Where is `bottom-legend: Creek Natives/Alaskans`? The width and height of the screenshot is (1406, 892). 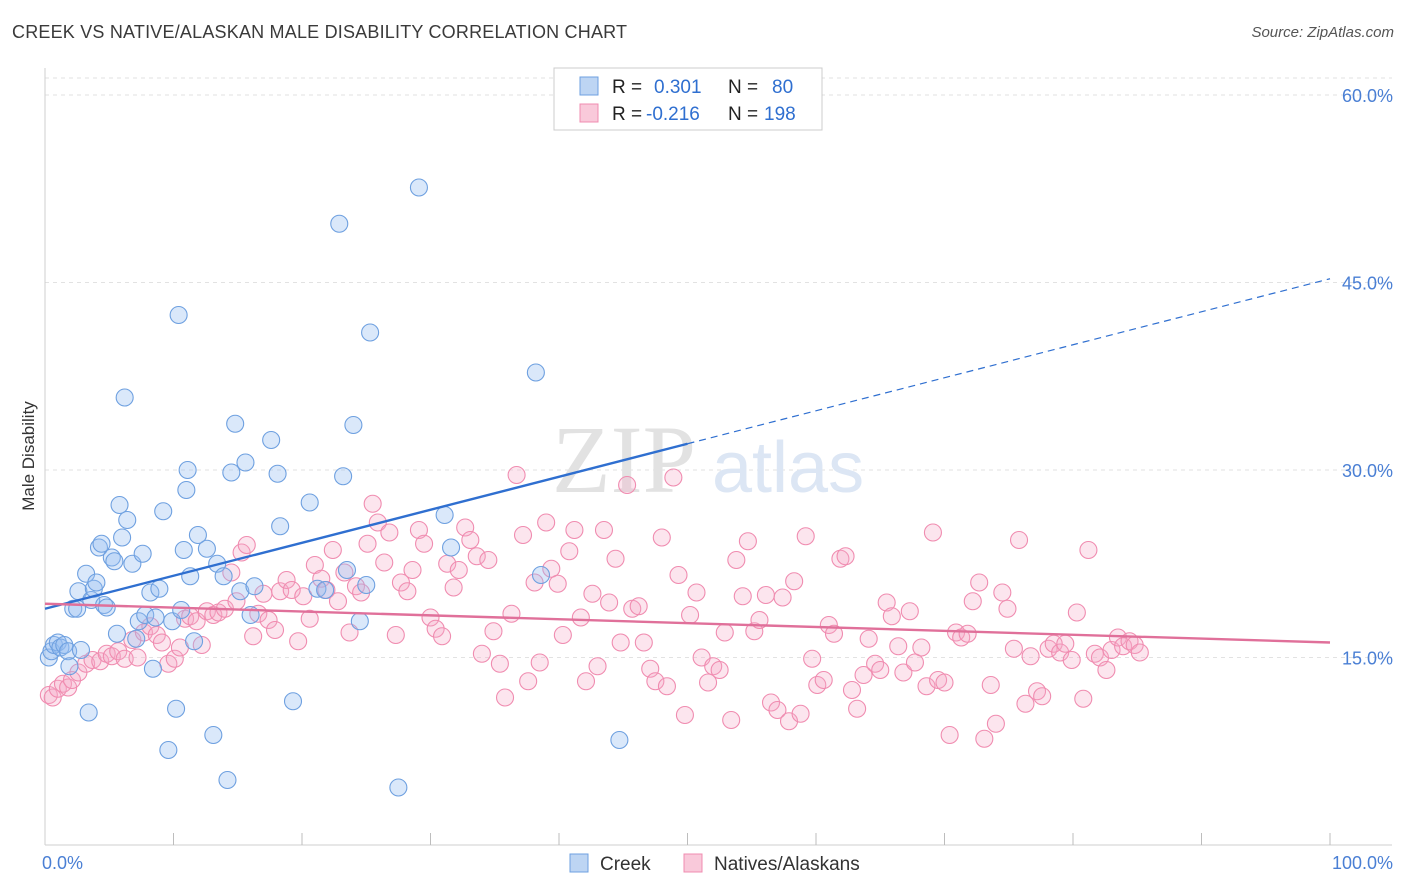 bottom-legend: Creek Natives/Alaskans is located at coordinates (714, 864).